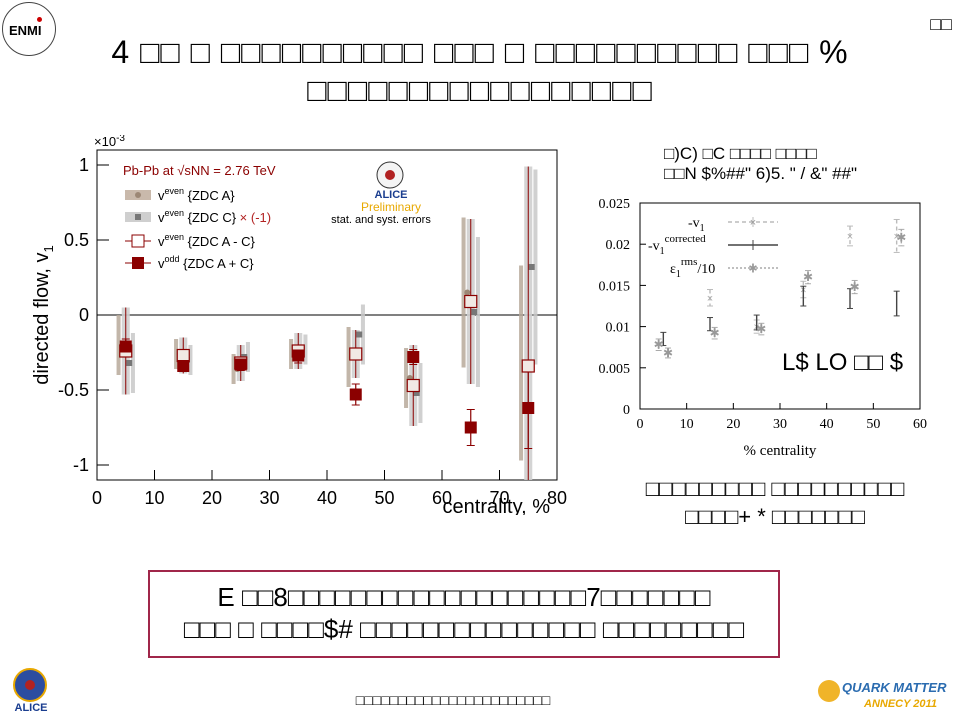  I want to click on main-y-scale-label: ×10-3, so click(109, 142).